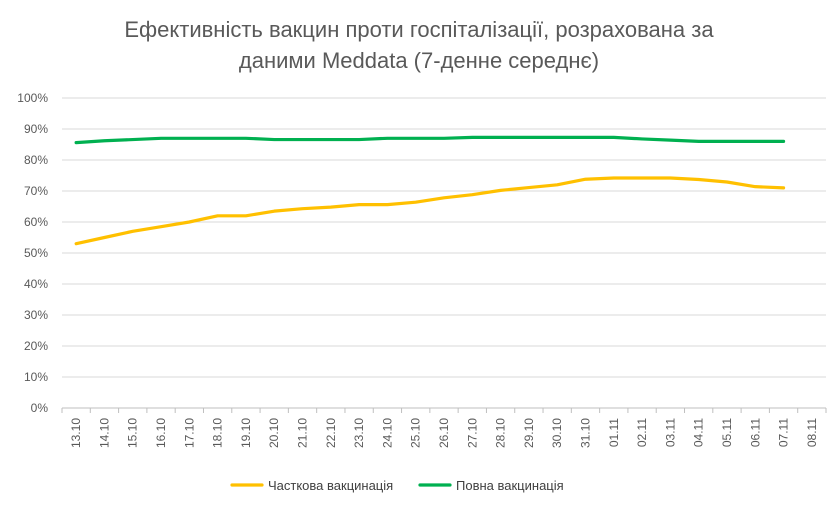  Describe the element at coordinates (510, 485) in the screenshot. I see `legend-label-2: Повна вакцинація` at that location.